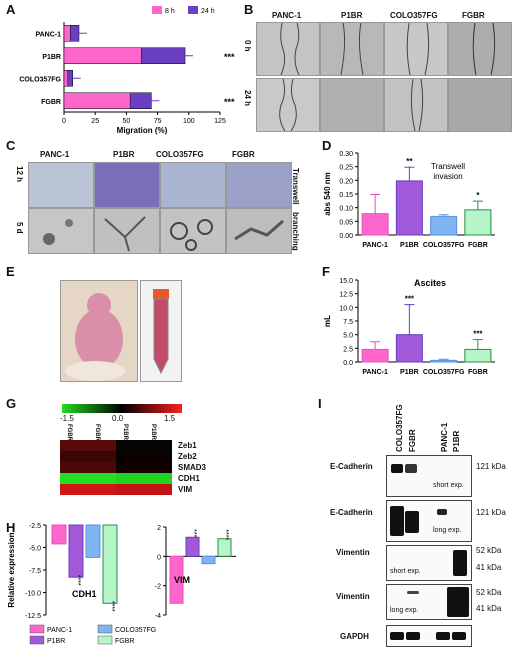 The height and width of the screenshot is (658, 520). What do you see at coordinates (33, 616) in the screenshot?
I see `h-y-tick-label: -12.5` at bounding box center [33, 616].